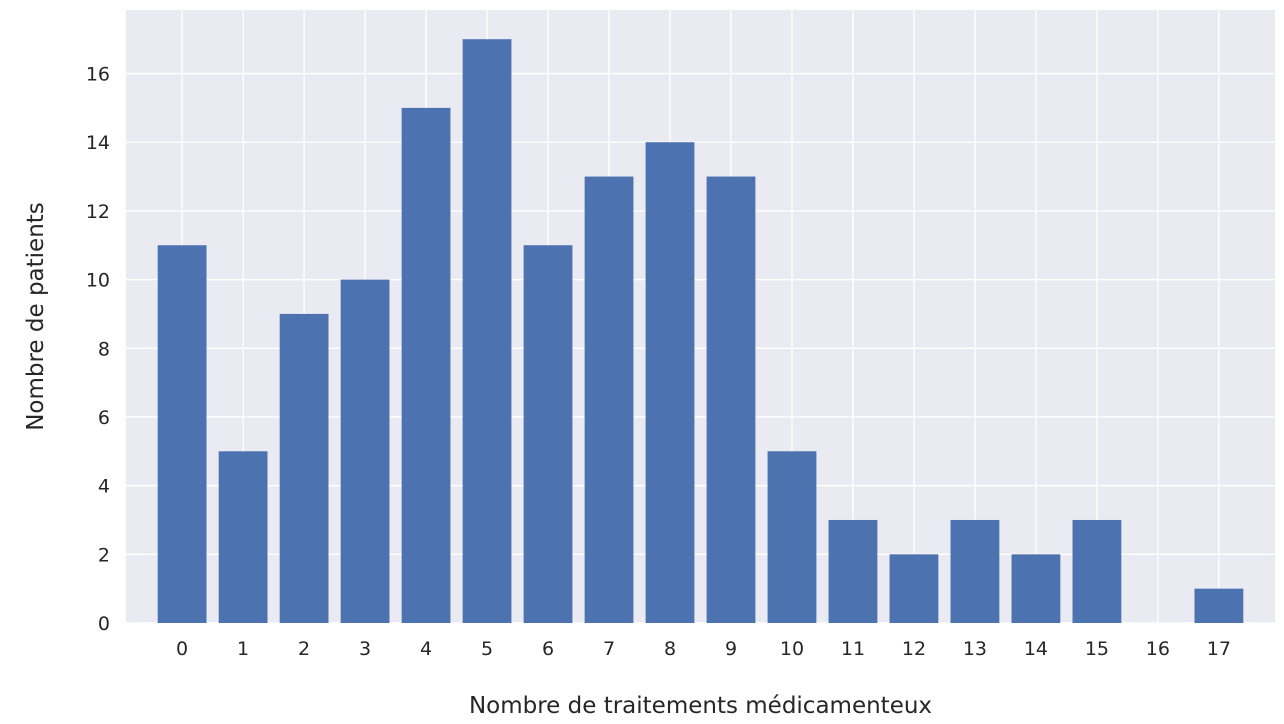 This screenshot has height=724, width=1284. Describe the element at coordinates (36, 316) in the screenshot. I see `y-axis-title: Nombre de patients` at that location.